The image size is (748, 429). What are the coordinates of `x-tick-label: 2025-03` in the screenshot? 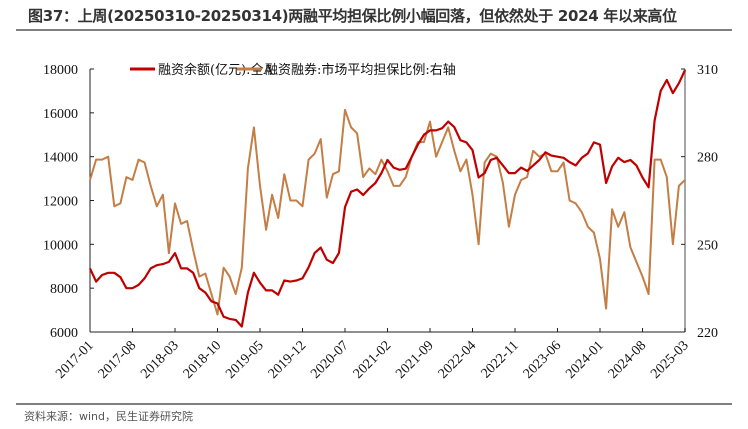 It's located at (670, 360).